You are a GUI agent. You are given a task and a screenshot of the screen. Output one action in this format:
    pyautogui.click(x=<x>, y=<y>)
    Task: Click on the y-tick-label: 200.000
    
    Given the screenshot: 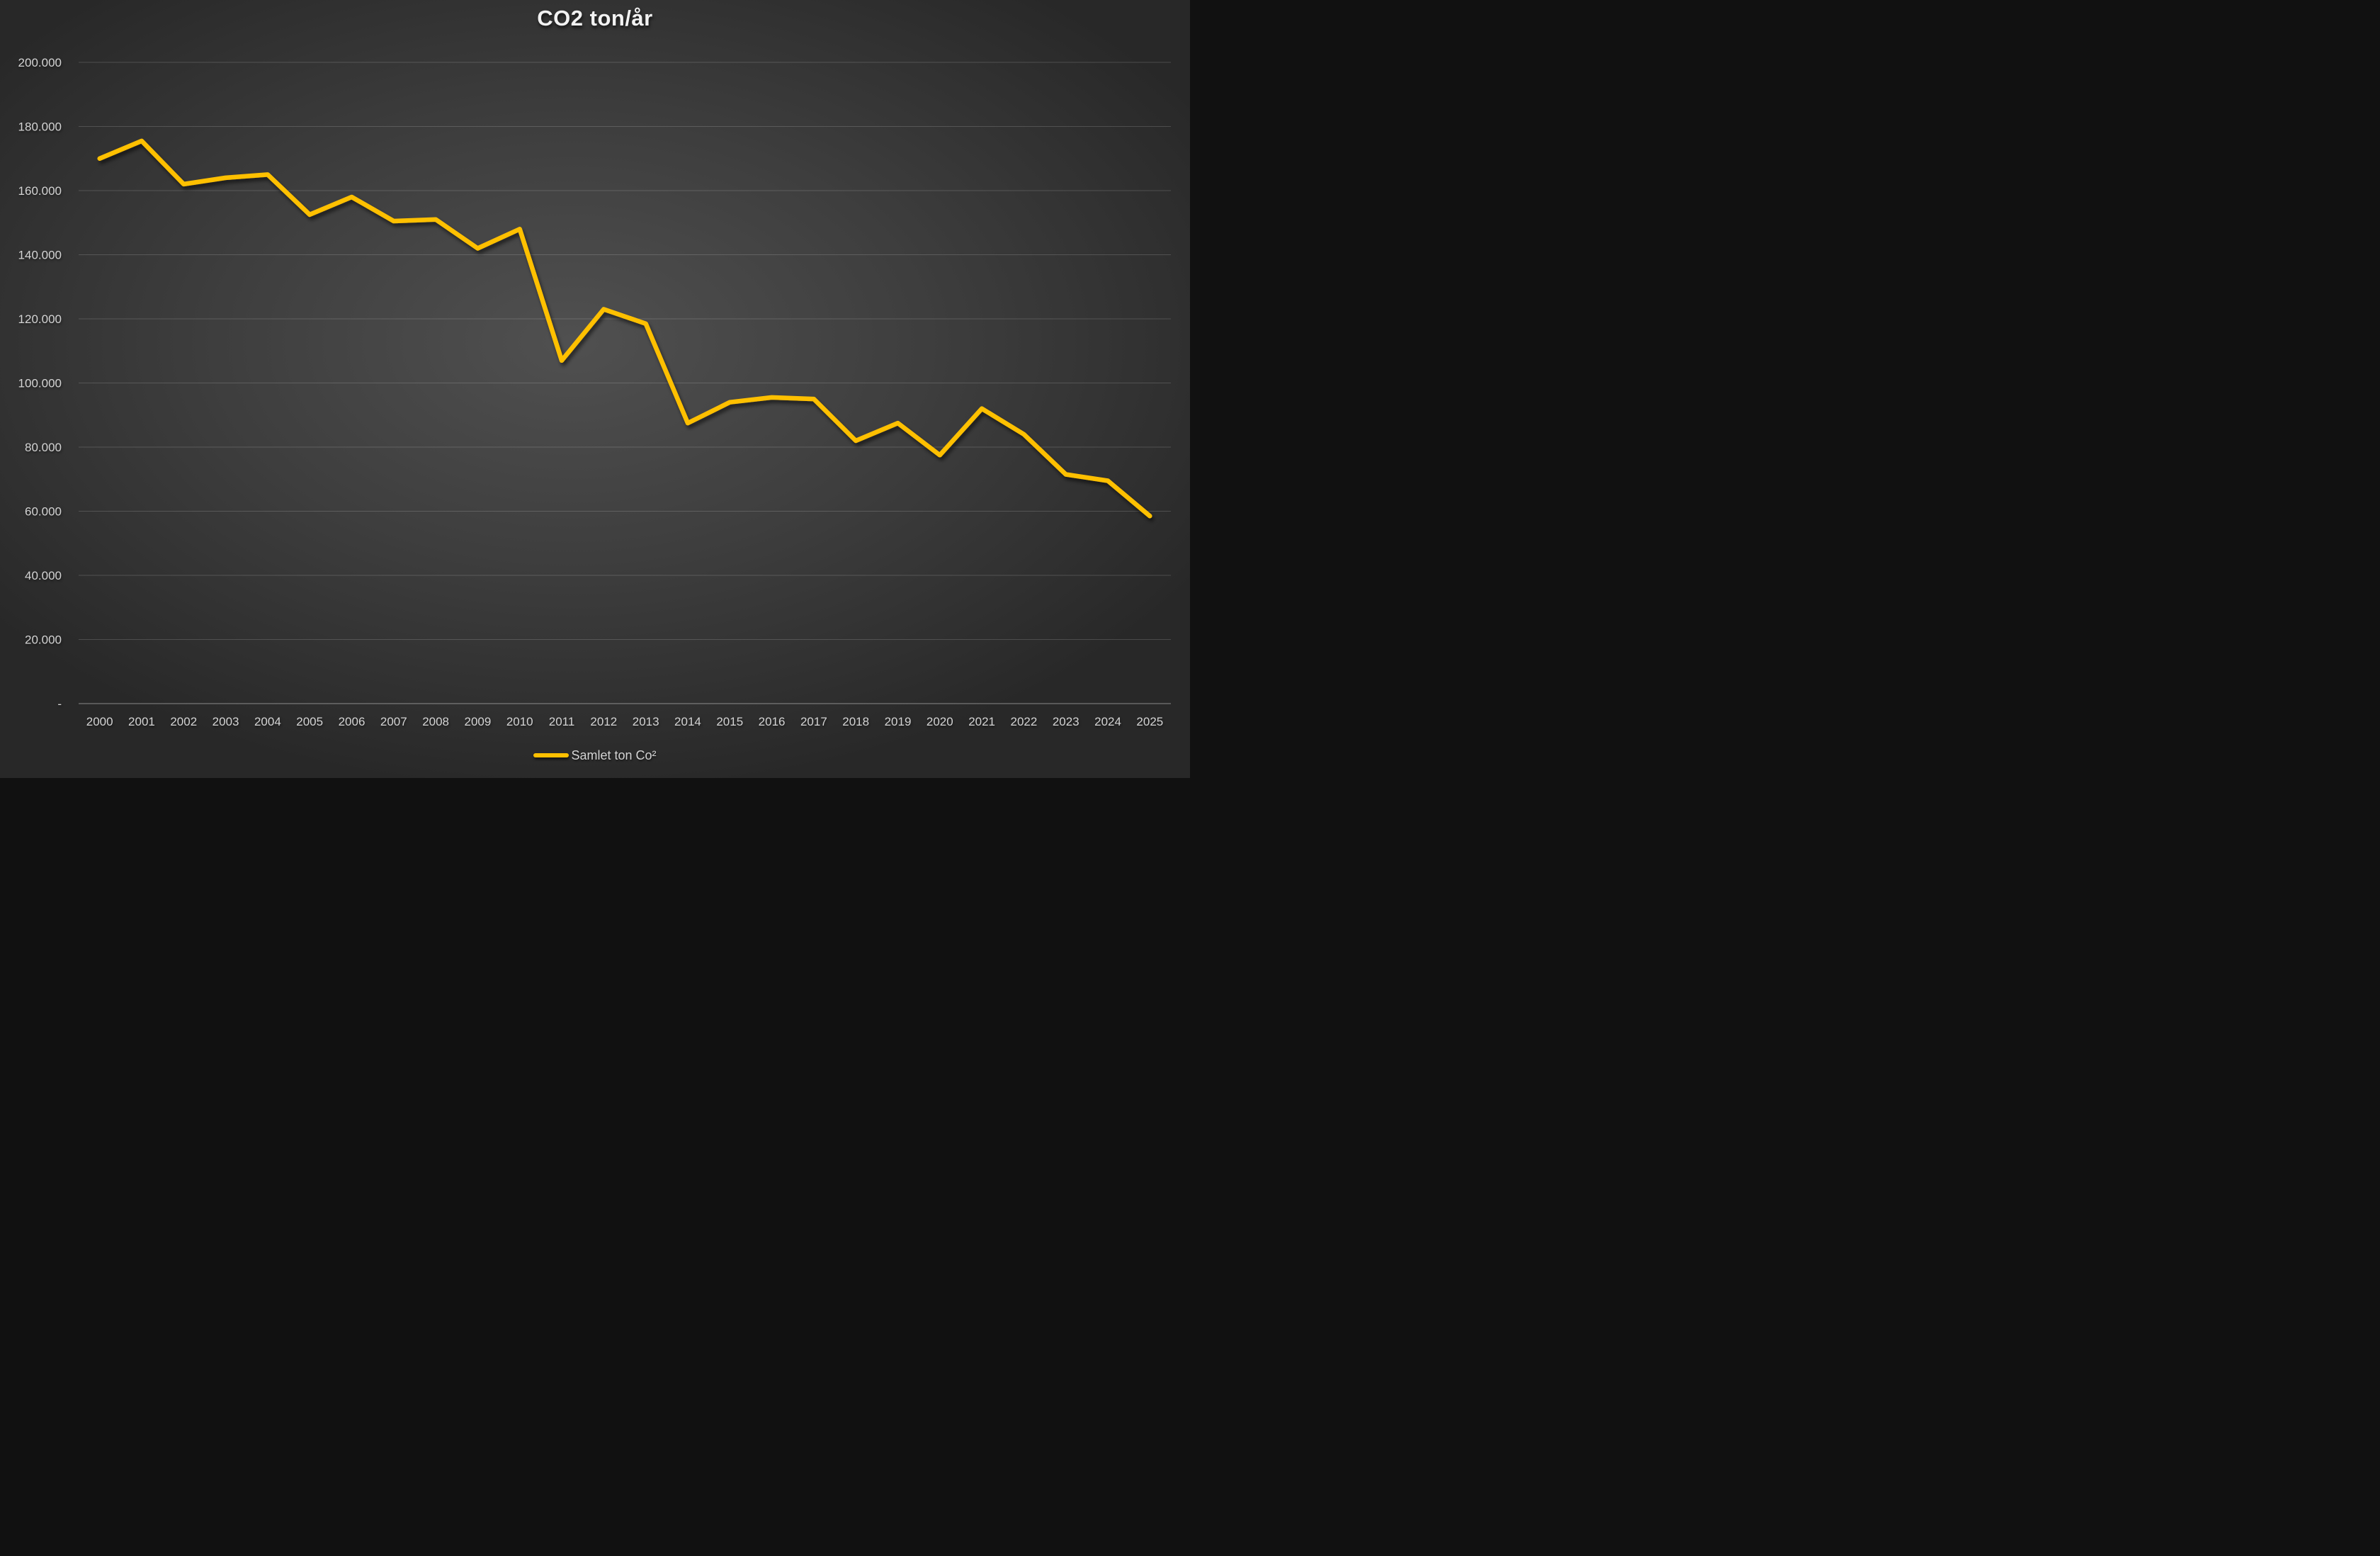 What is the action you would take?
    pyautogui.click(x=40, y=62)
    